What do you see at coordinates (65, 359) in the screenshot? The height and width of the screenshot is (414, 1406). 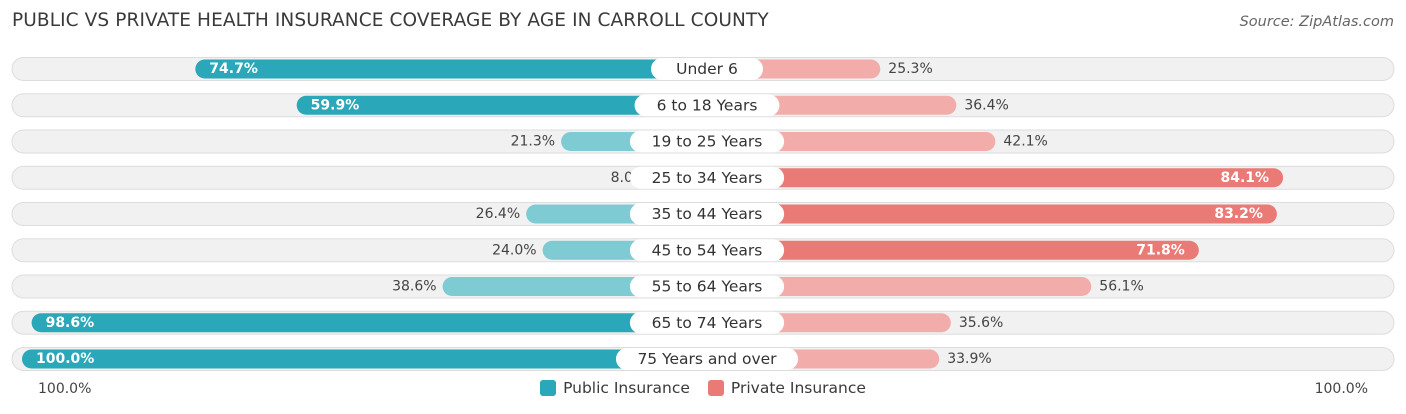 I see `public-value-label: 100.0%` at bounding box center [65, 359].